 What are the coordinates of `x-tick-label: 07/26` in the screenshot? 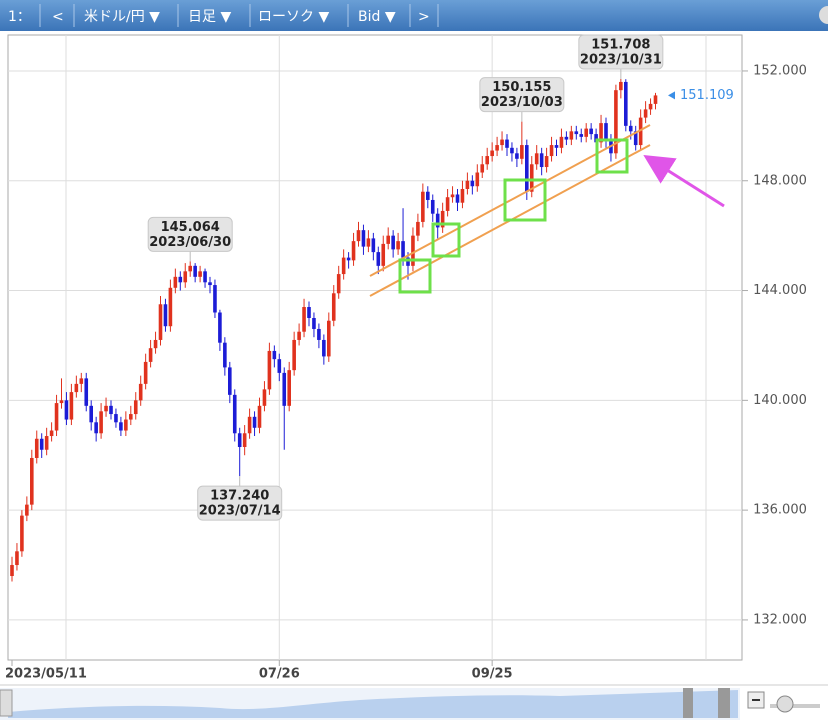 It's located at (279, 674).